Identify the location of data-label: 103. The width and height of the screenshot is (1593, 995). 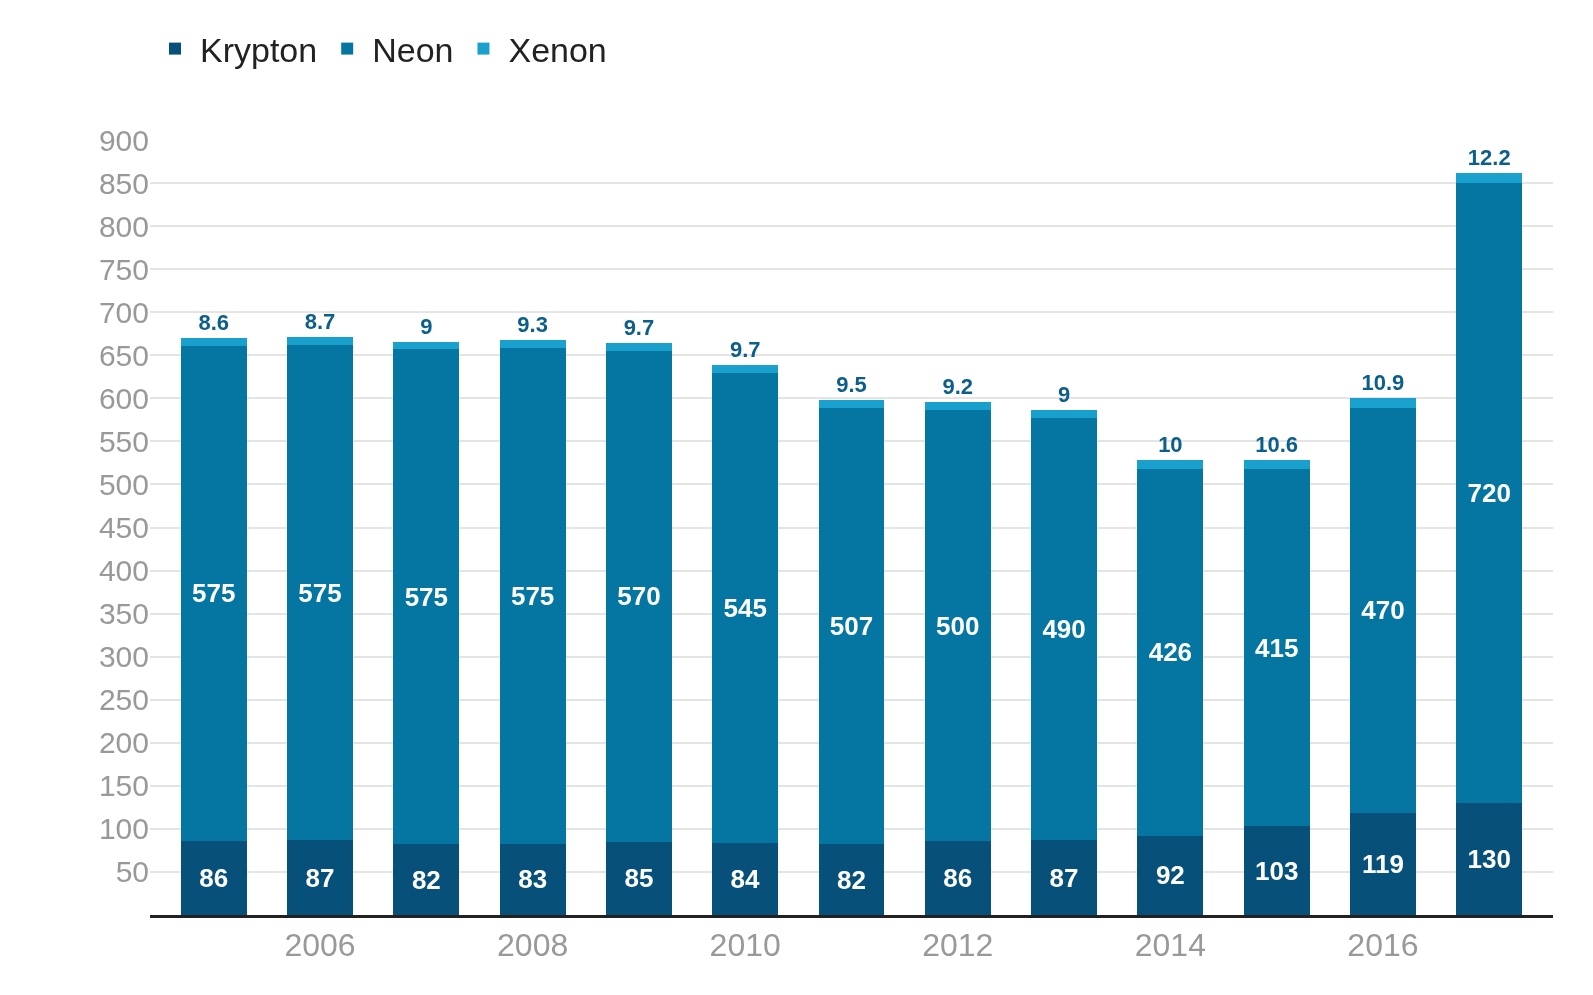
(1276, 870).